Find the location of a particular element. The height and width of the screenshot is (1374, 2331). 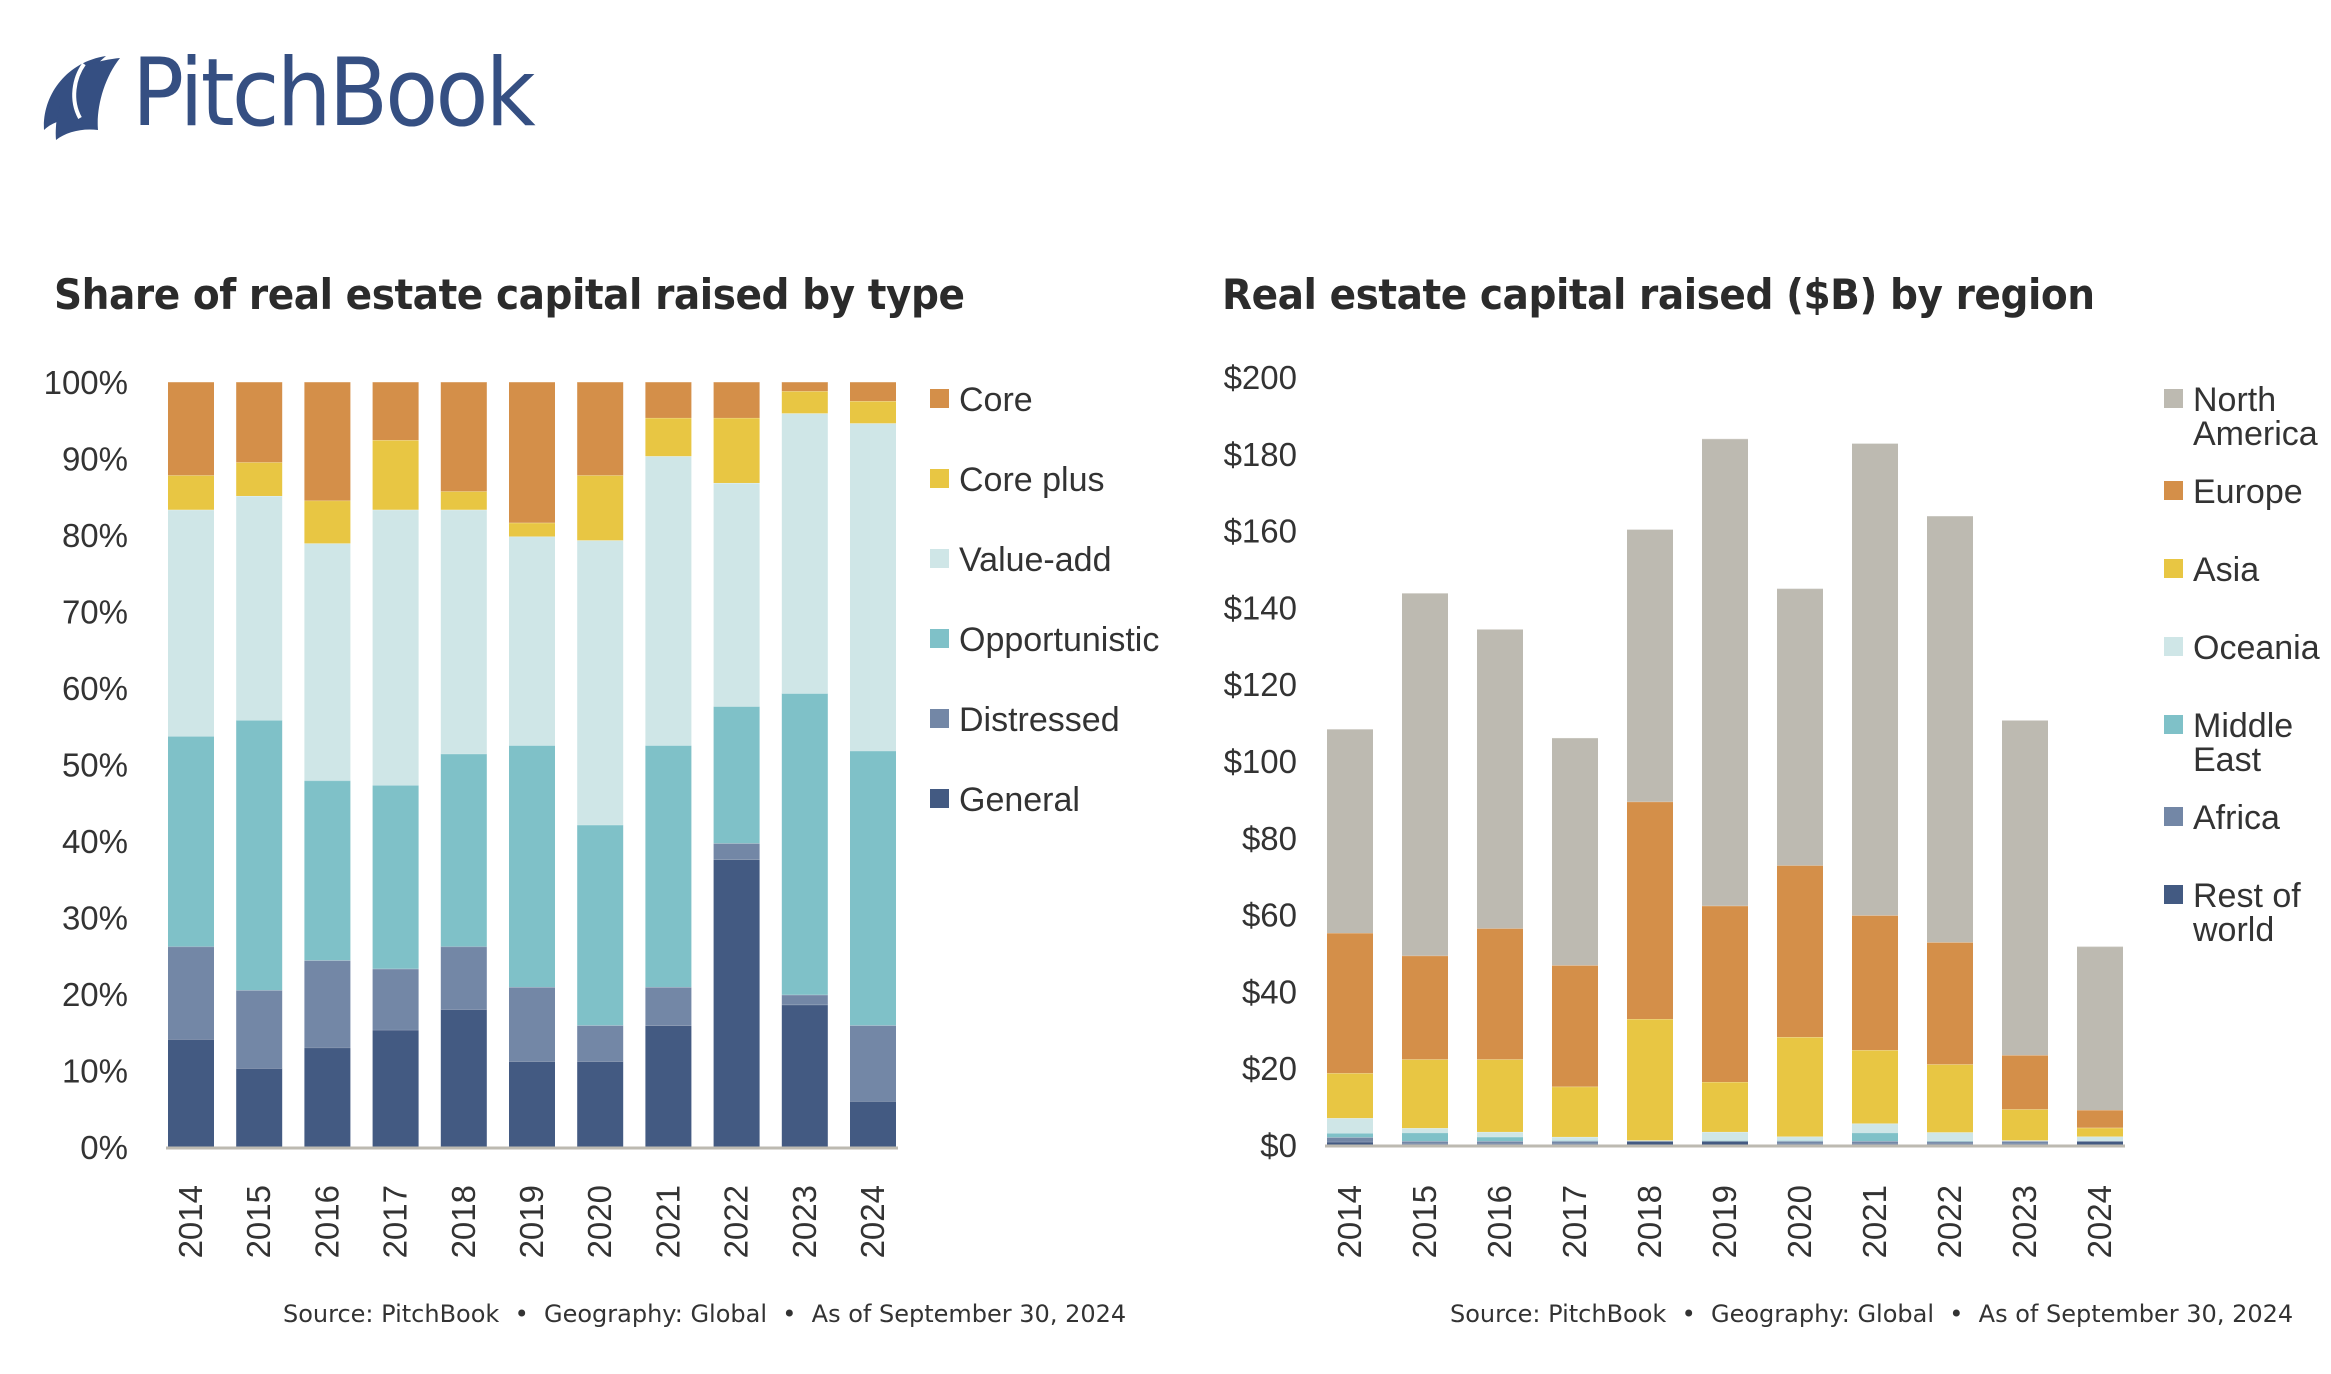

bar-segment-opportunistic-2022 is located at coordinates (736, 775).